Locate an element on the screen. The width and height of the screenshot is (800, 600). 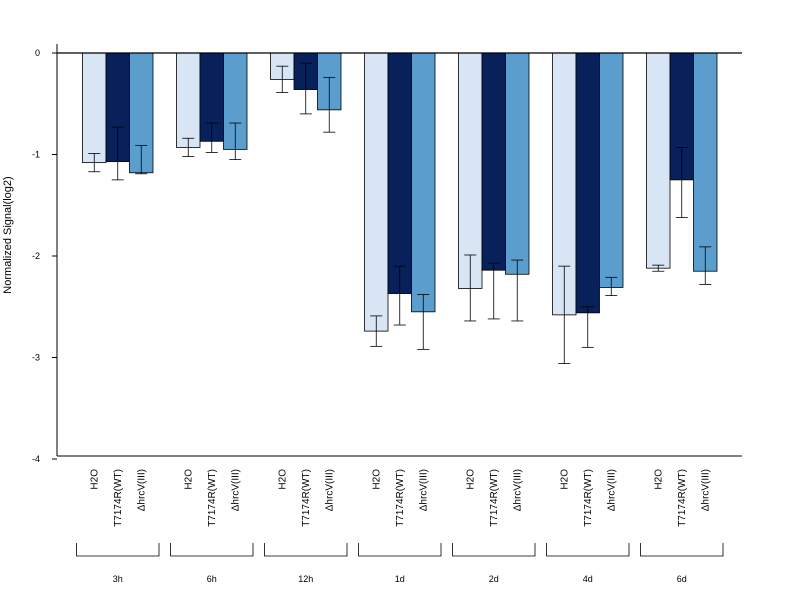
y-ticks: 0 -1 -2 -3 -4 is located at coordinates (44, 256).